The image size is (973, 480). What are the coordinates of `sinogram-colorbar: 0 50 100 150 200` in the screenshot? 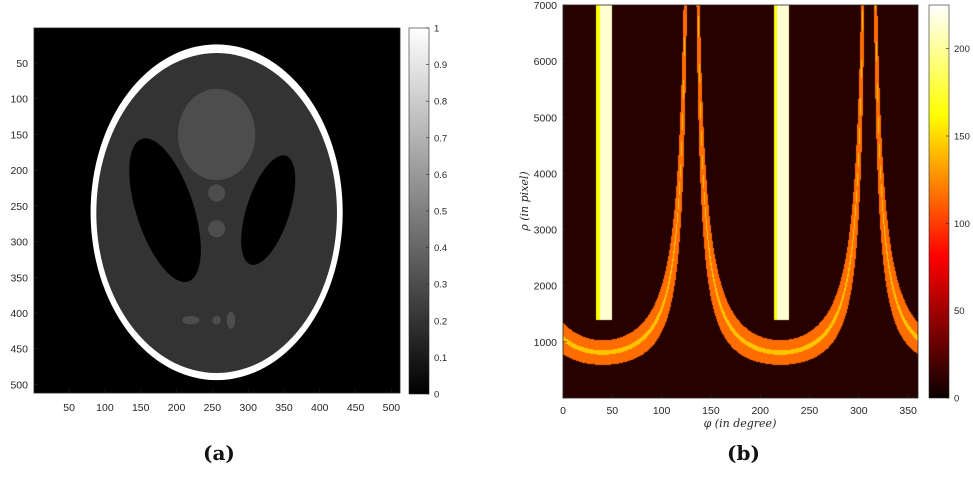 It's located at (949, 204).